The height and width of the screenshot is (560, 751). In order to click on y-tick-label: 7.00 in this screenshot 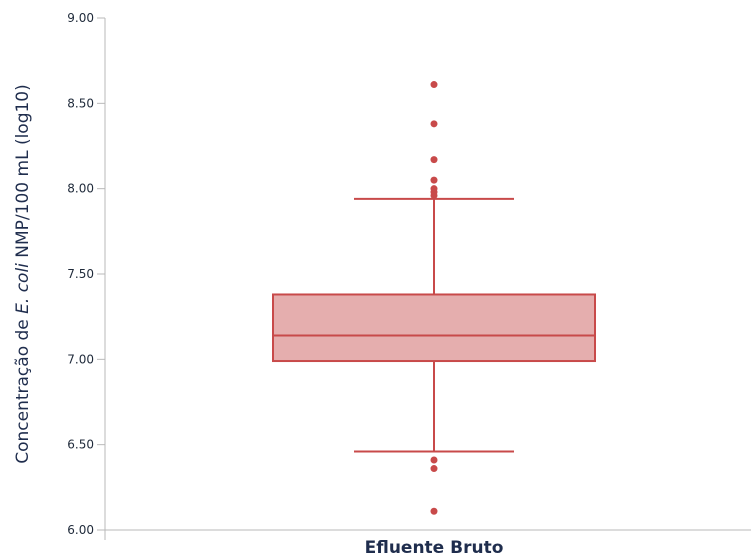, I will do `click(80, 359)`.